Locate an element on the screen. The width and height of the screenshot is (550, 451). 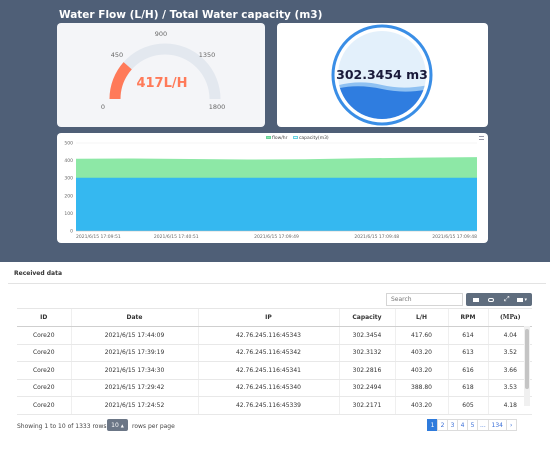
cell-capacity: 302.2816 is located at coordinates (366, 370).